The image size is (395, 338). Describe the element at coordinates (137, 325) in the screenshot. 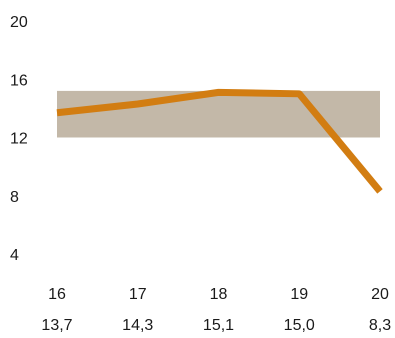

I see `data-value-label: 14,3` at that location.